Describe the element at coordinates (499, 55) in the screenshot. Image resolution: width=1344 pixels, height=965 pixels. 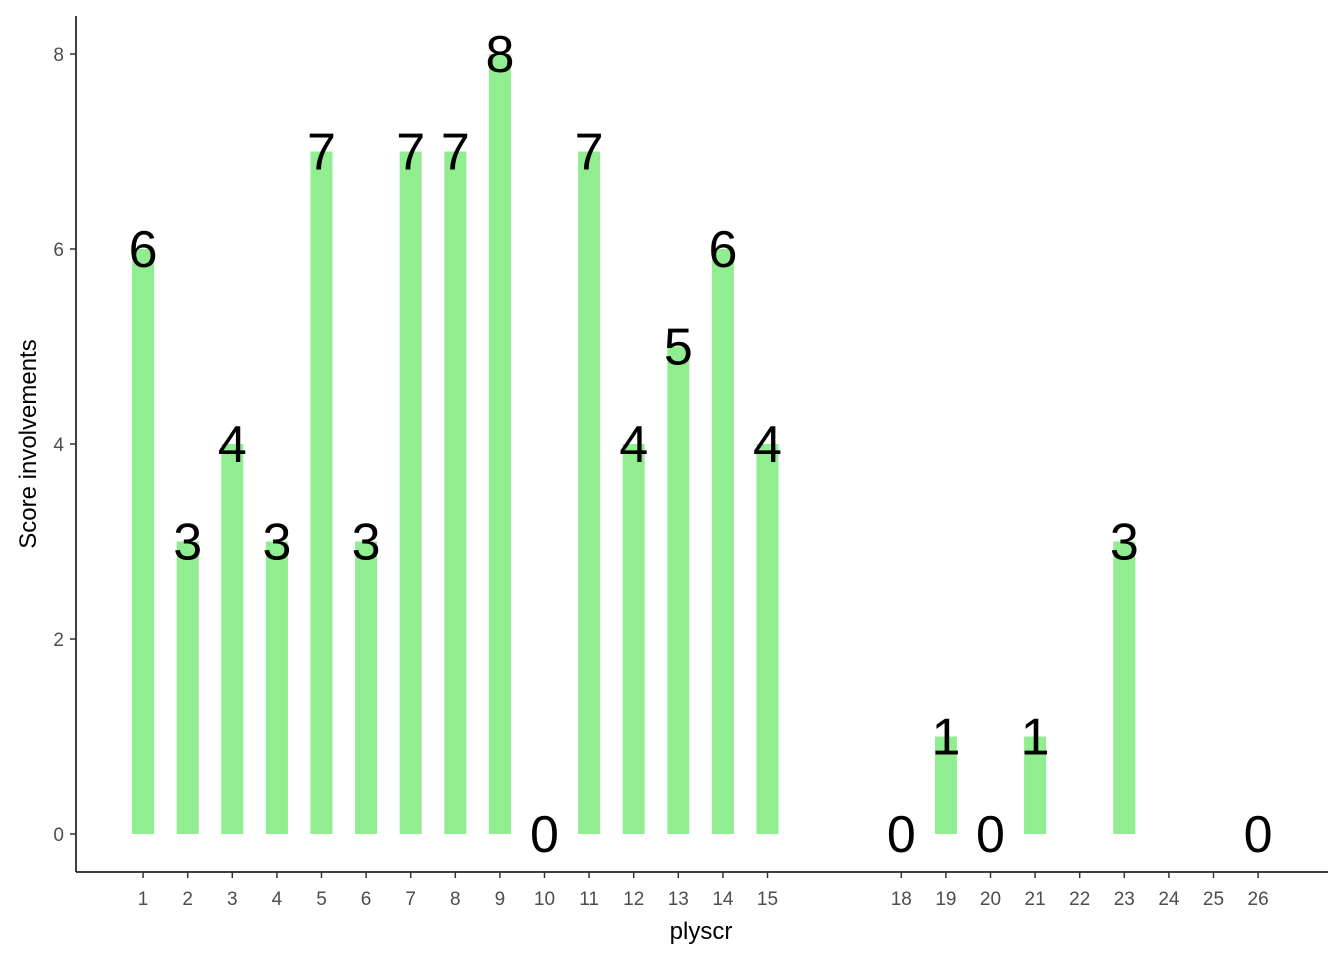
I see `data-label-9: 8` at that location.